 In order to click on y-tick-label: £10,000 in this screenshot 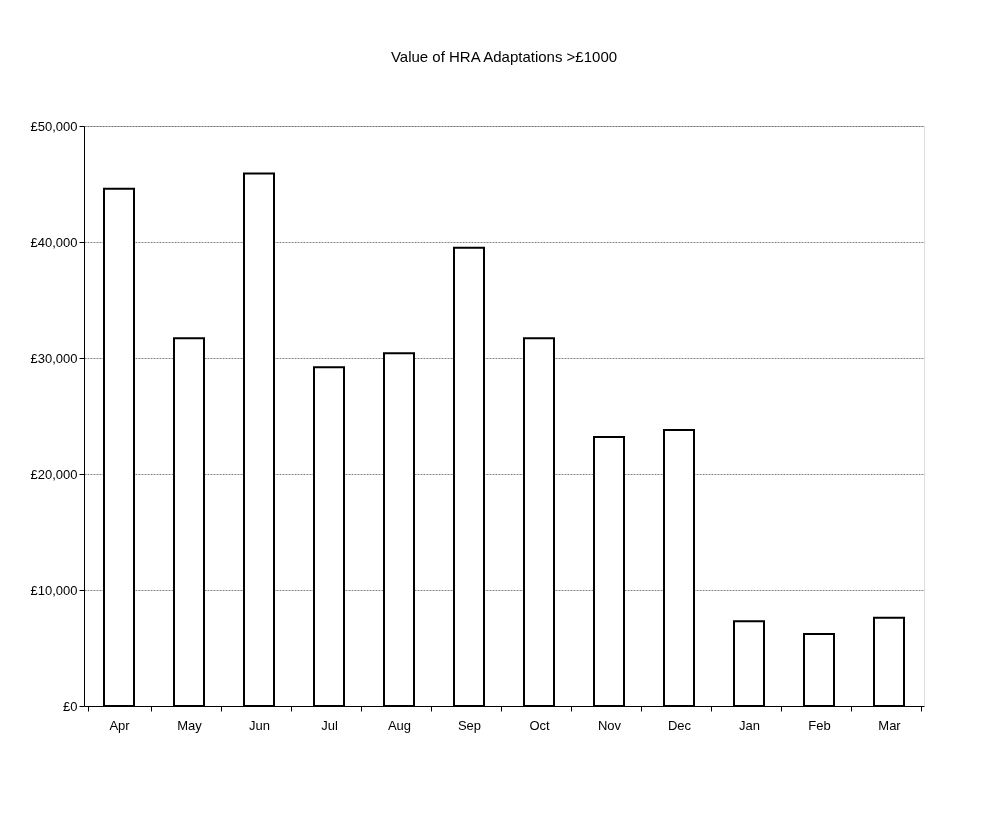, I will do `click(54, 590)`.